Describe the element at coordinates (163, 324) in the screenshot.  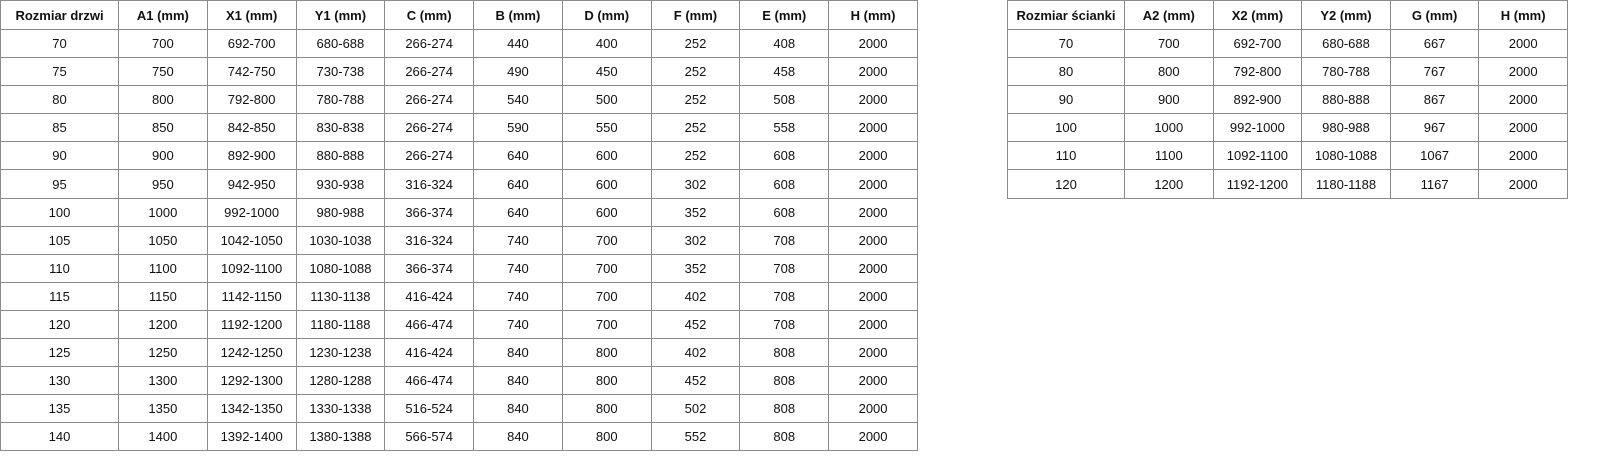
I see `table-cell: 1200` at that location.